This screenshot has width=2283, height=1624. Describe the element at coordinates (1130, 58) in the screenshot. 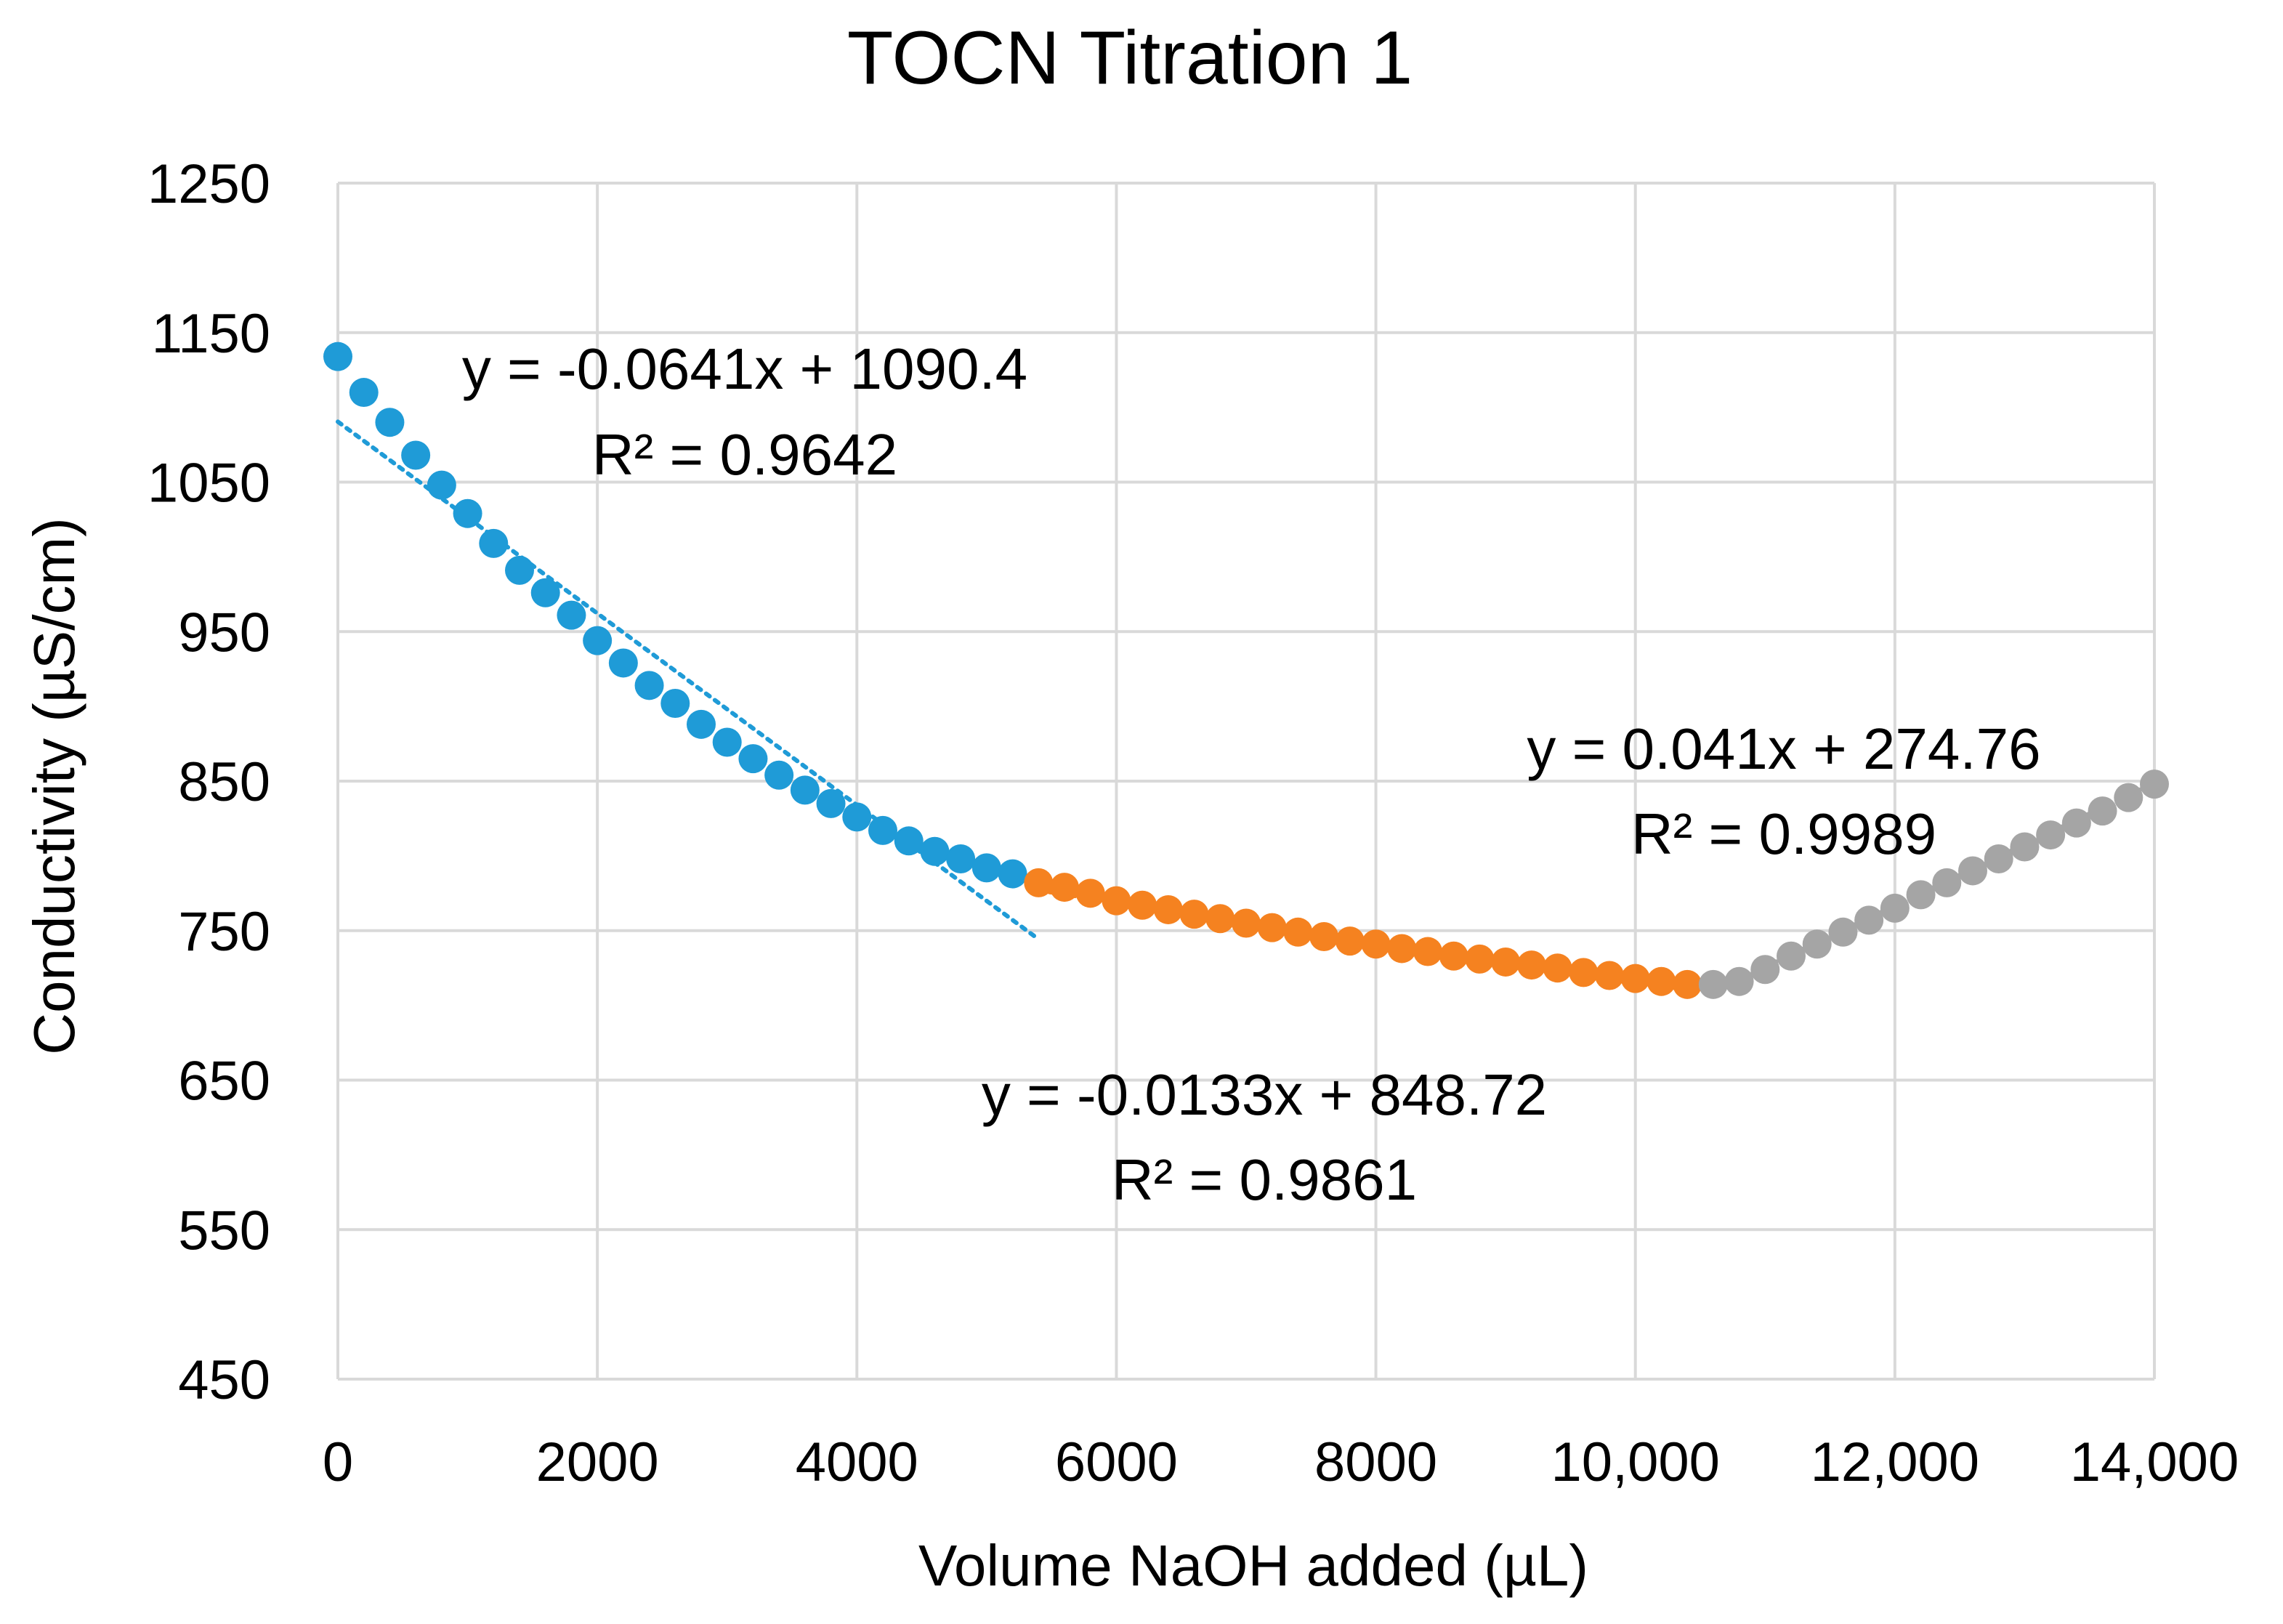

I see `chart-title: TOCN Titration 1` at that location.